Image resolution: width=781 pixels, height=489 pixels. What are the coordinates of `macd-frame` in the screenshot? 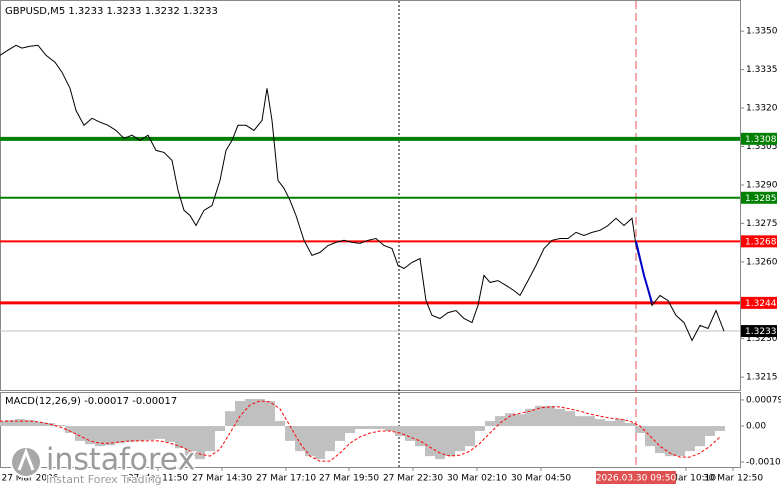 It's located at (370, 430).